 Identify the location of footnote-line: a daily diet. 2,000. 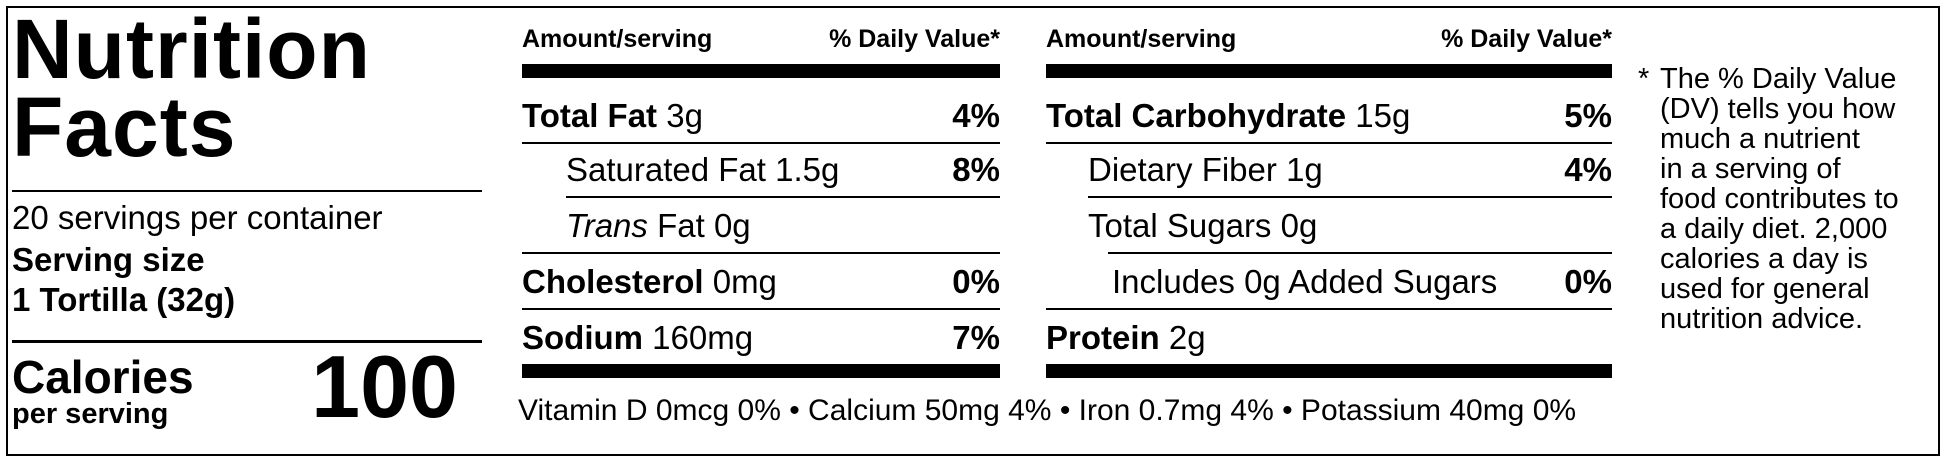
(1774, 229).